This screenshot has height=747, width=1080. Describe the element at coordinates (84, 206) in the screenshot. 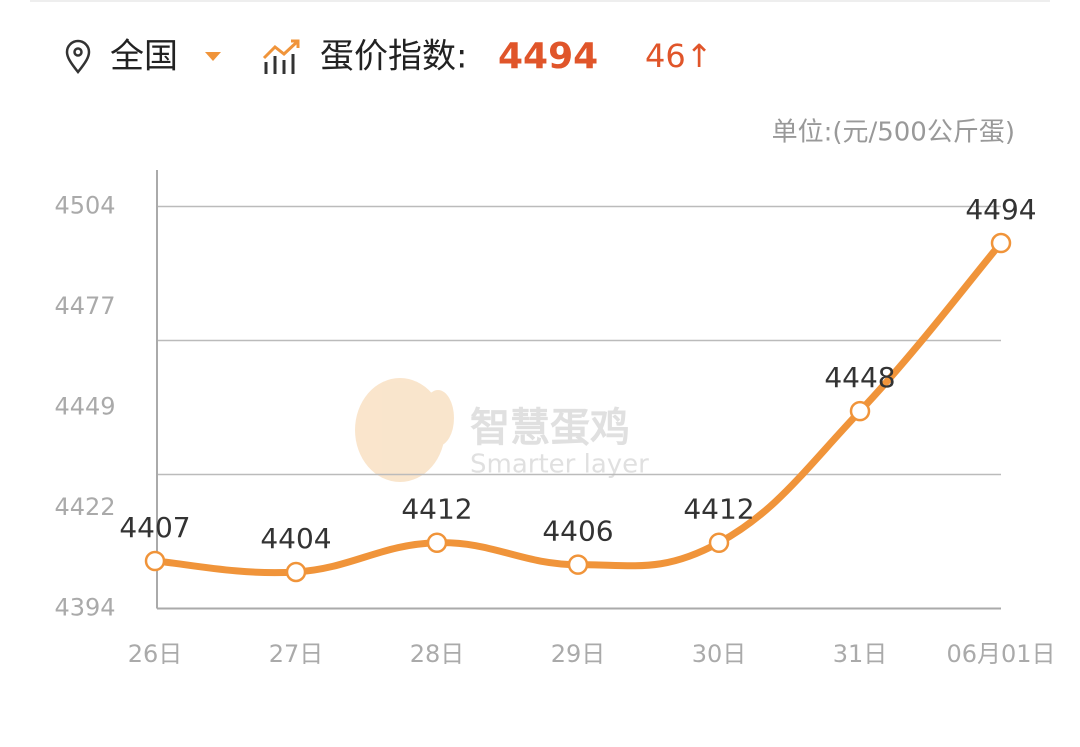

I see `y-tick-label: 4504` at that location.